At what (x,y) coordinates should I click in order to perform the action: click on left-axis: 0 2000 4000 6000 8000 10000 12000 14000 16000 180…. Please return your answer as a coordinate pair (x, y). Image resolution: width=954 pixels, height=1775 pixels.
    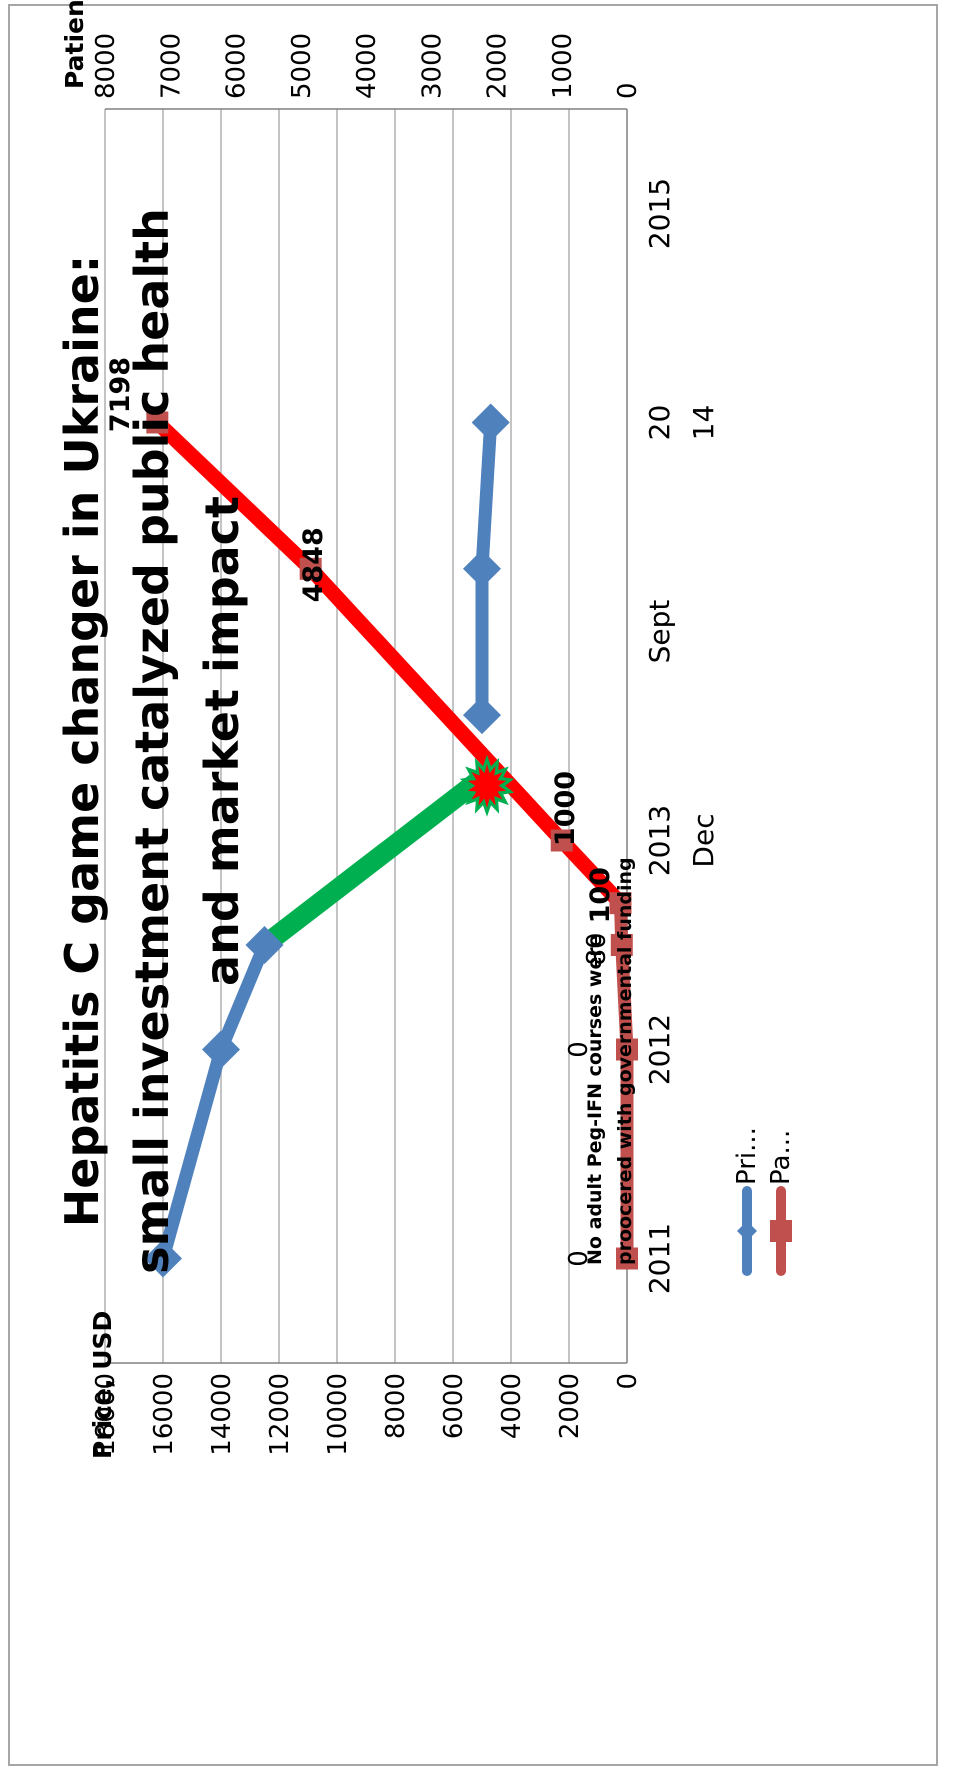
    Looking at the image, I should click on (365, 1385).